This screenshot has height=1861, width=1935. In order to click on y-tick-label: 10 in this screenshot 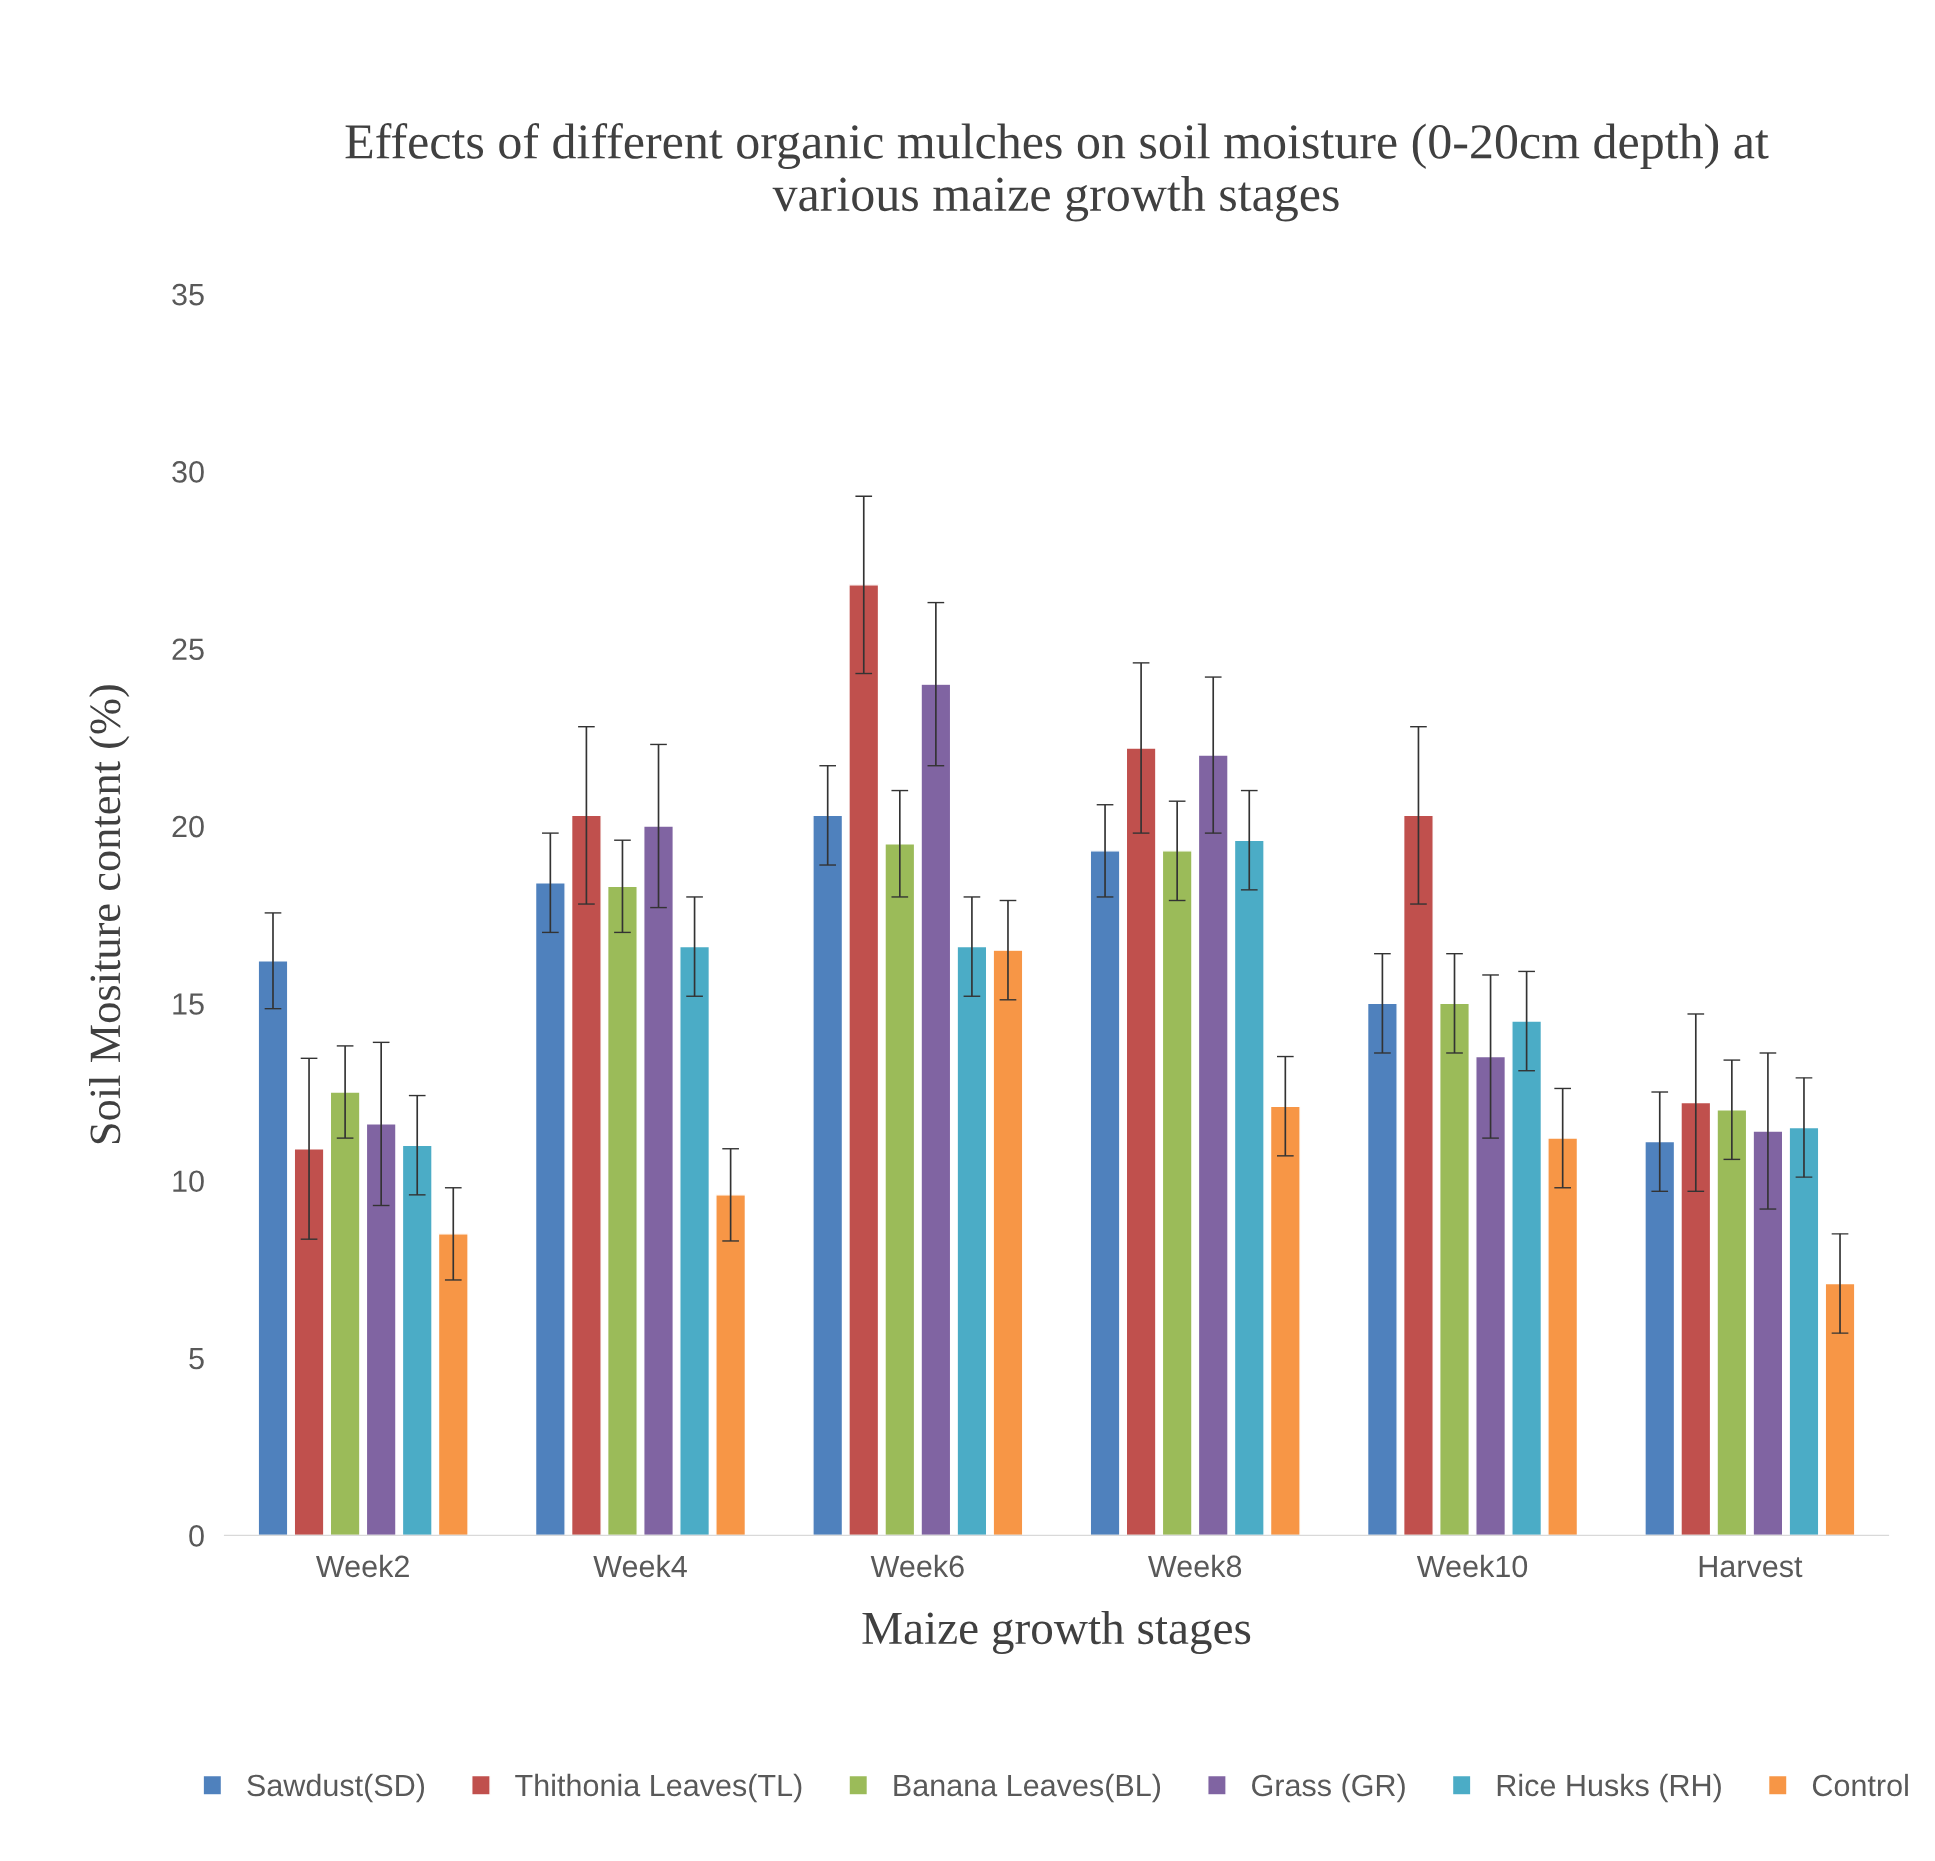, I will do `click(188, 1181)`.